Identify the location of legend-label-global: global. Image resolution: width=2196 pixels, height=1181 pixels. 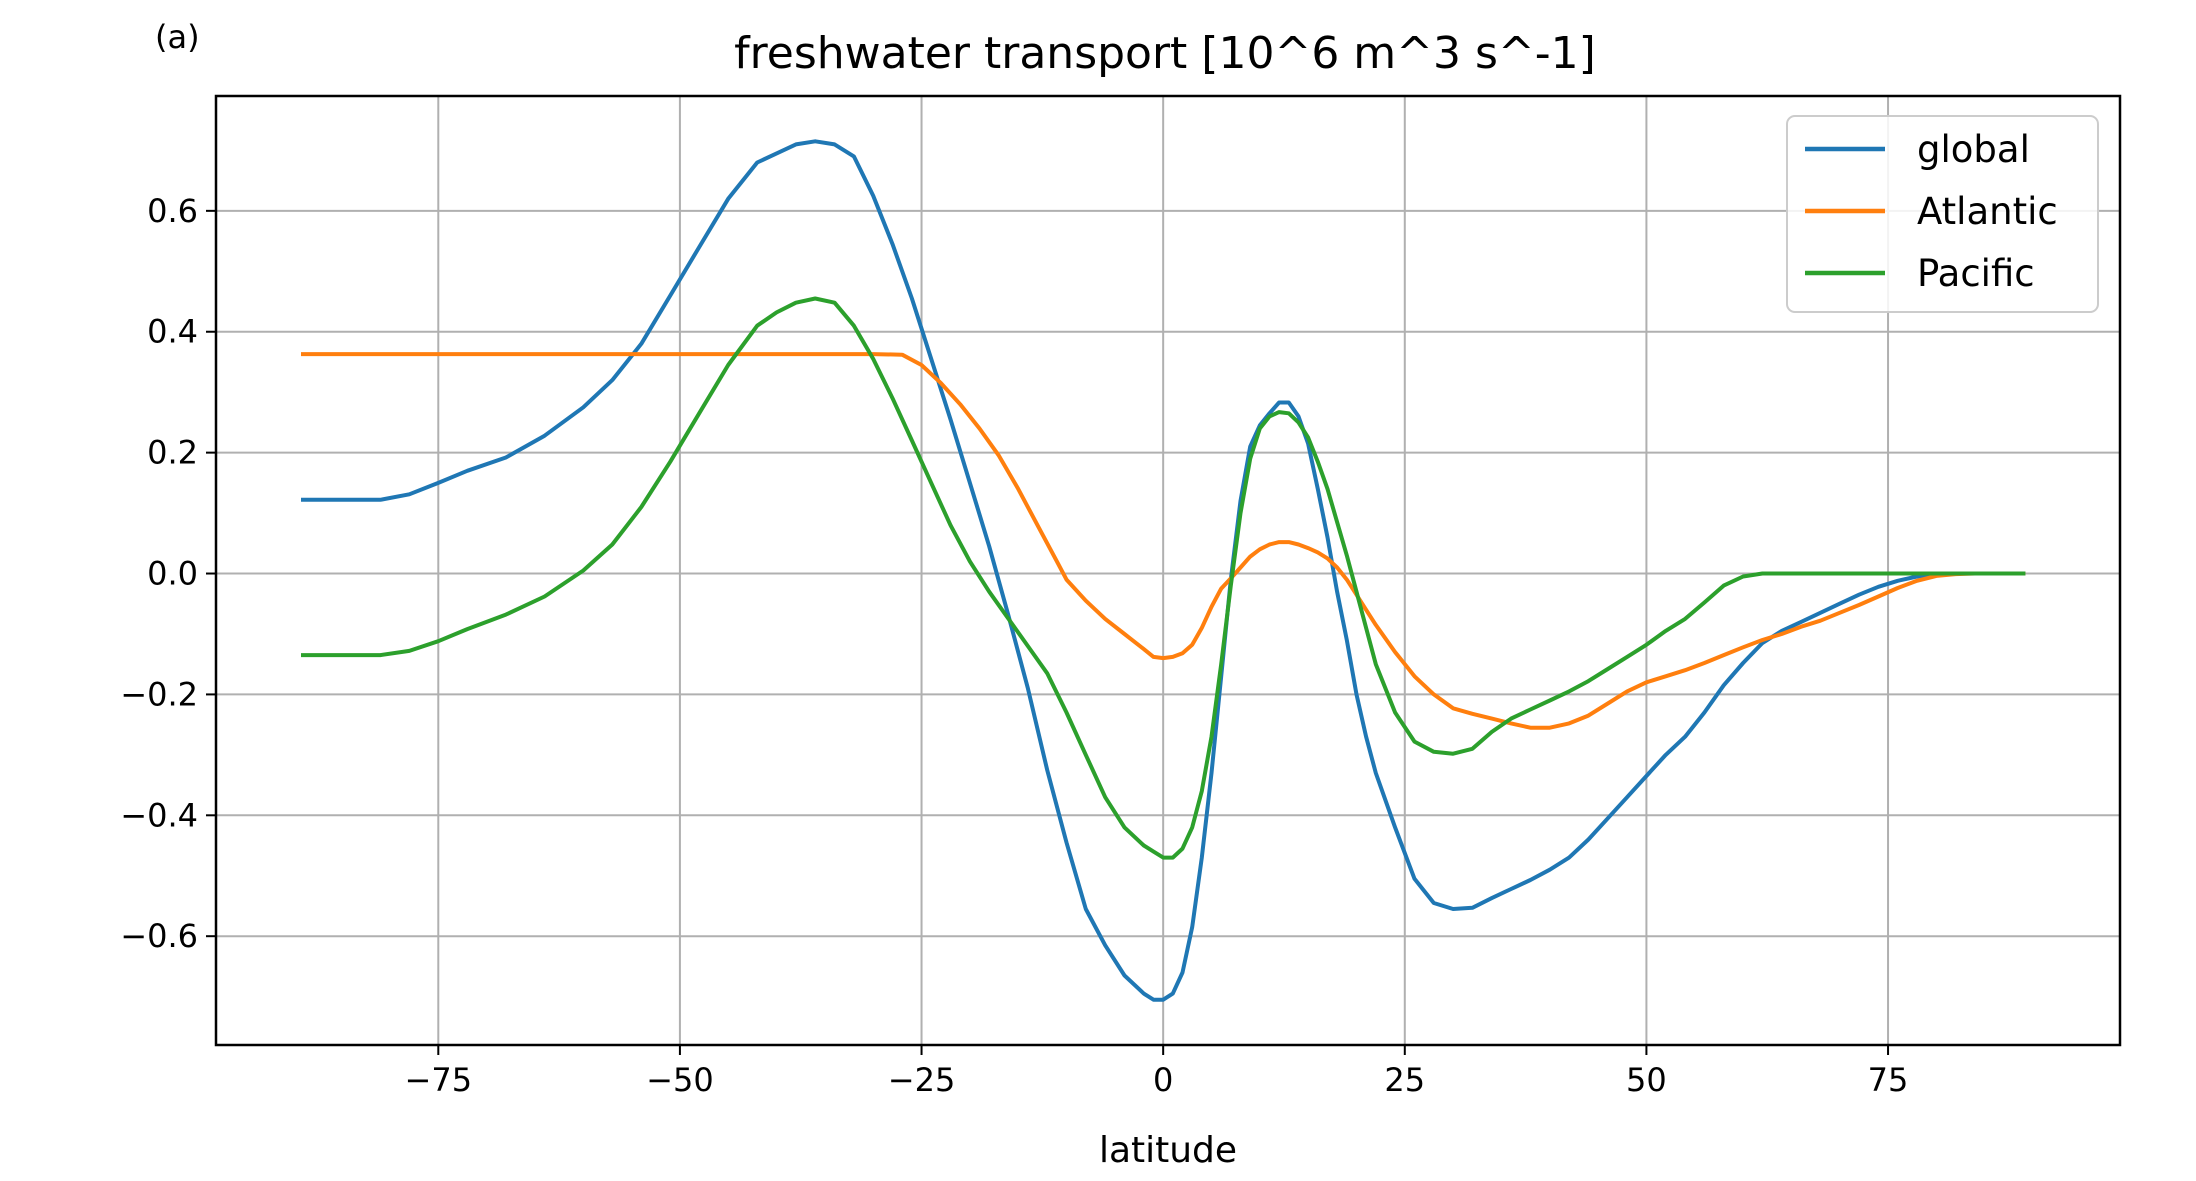
(1973, 149).